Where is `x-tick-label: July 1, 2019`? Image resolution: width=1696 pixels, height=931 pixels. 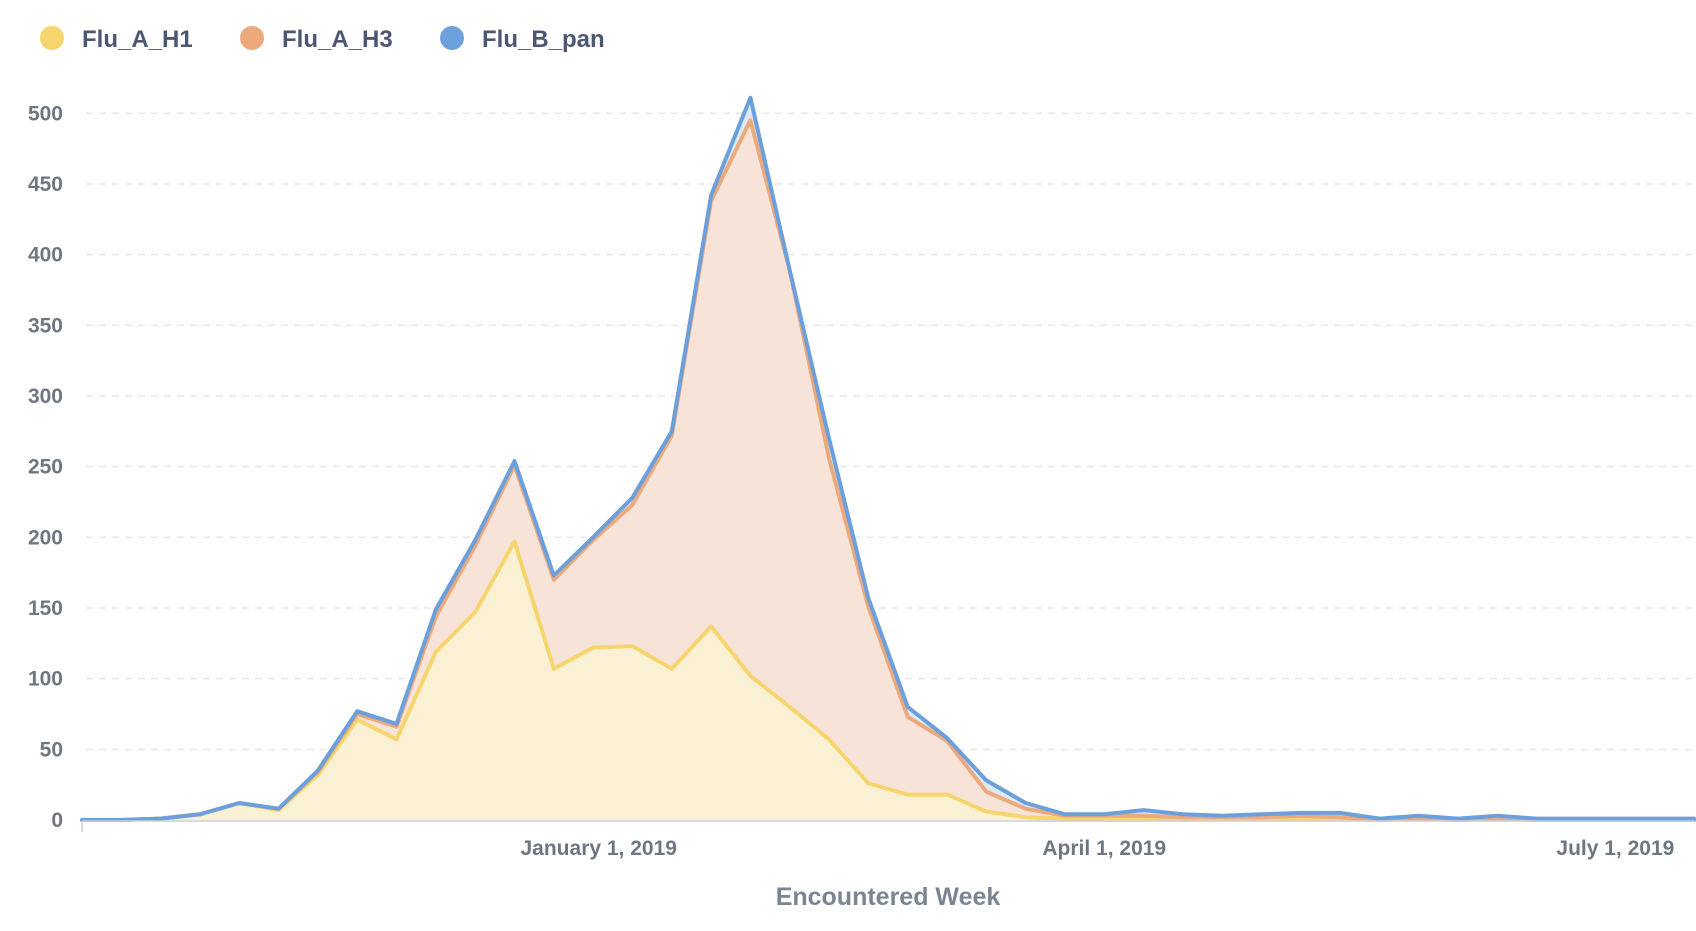
x-tick-label: July 1, 2019 is located at coordinates (1615, 848).